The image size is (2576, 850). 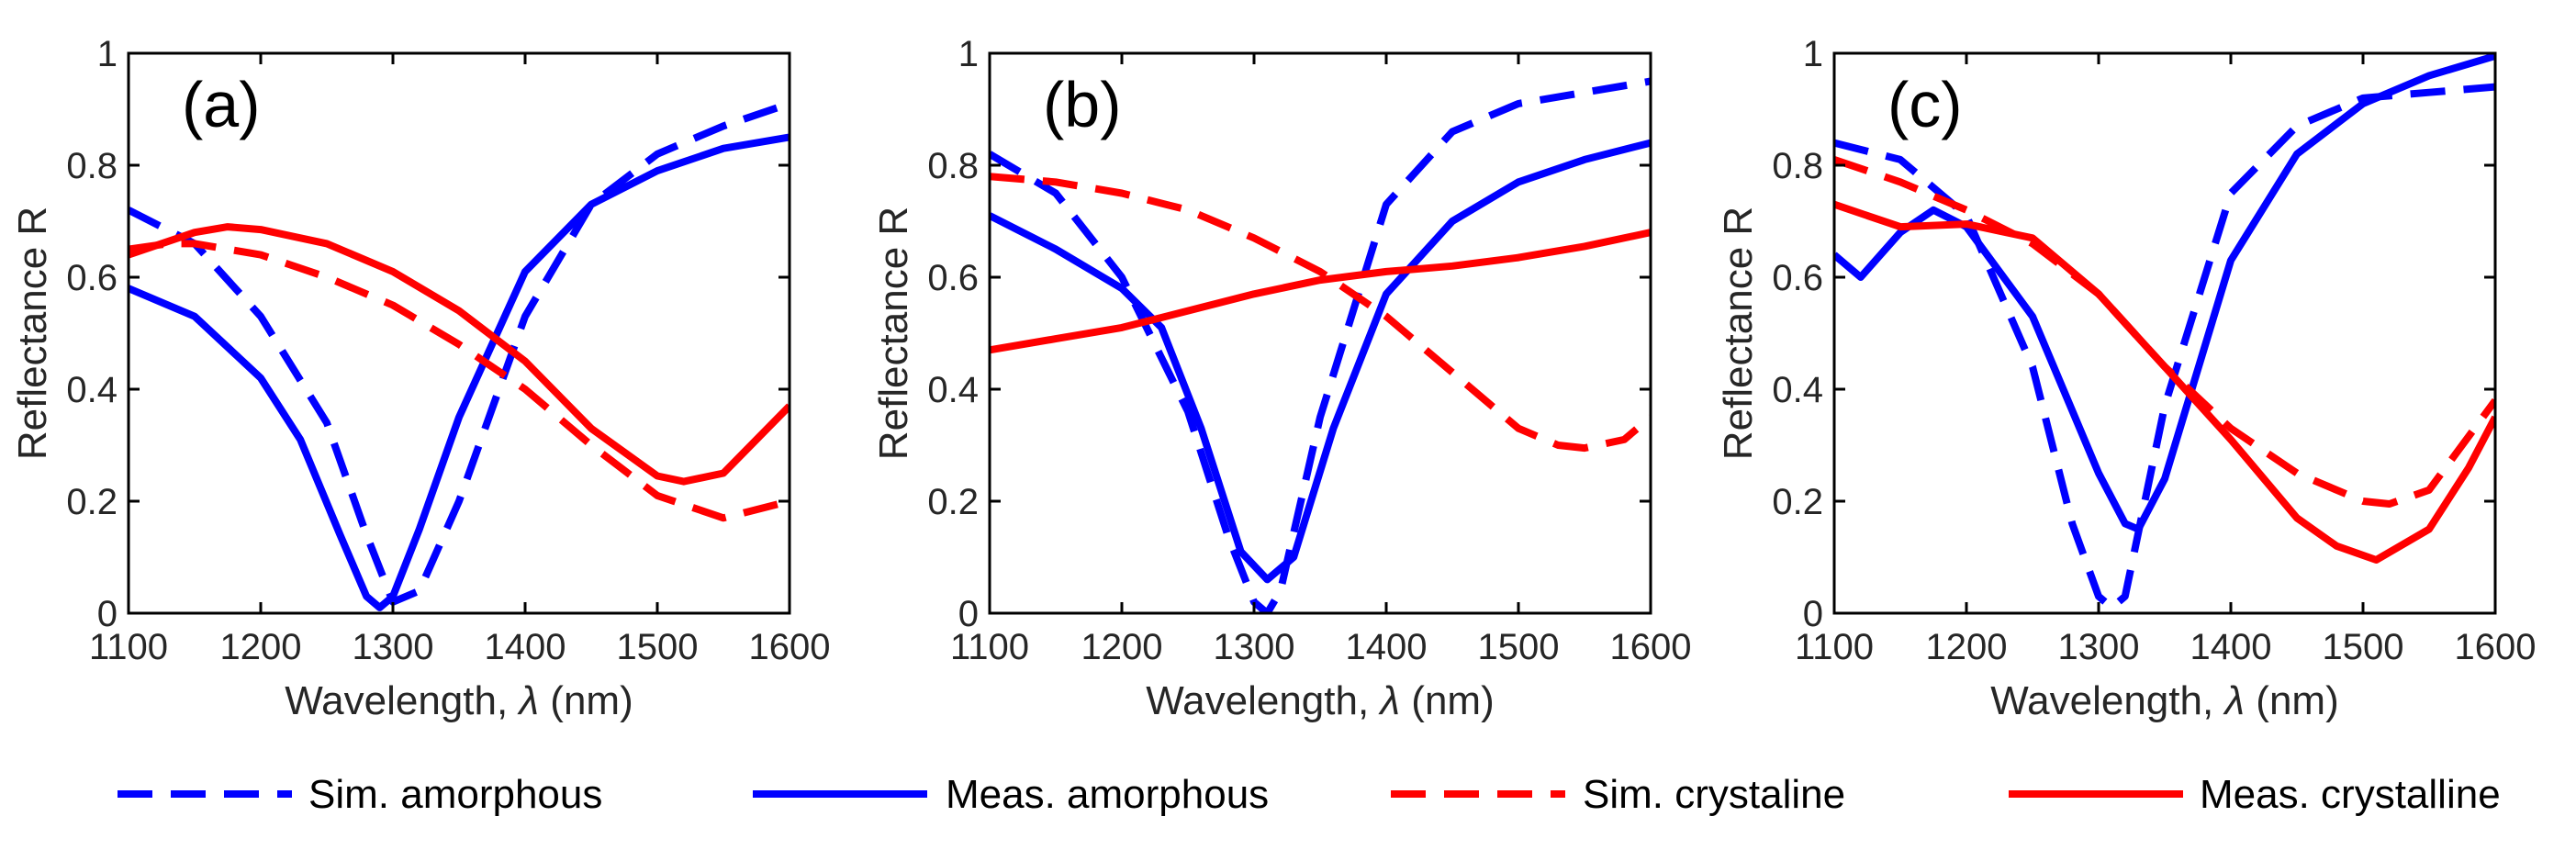 I want to click on panel-label: (a), so click(x=221, y=104).